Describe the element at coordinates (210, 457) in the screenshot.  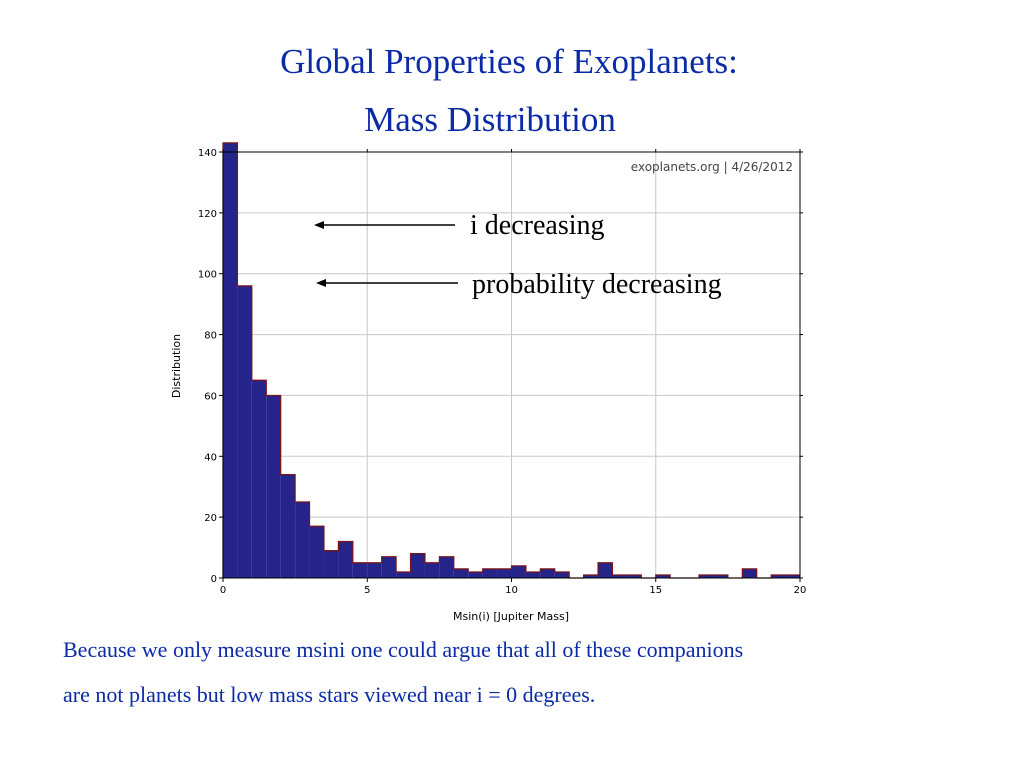
I see `y-tick-label: 40` at that location.